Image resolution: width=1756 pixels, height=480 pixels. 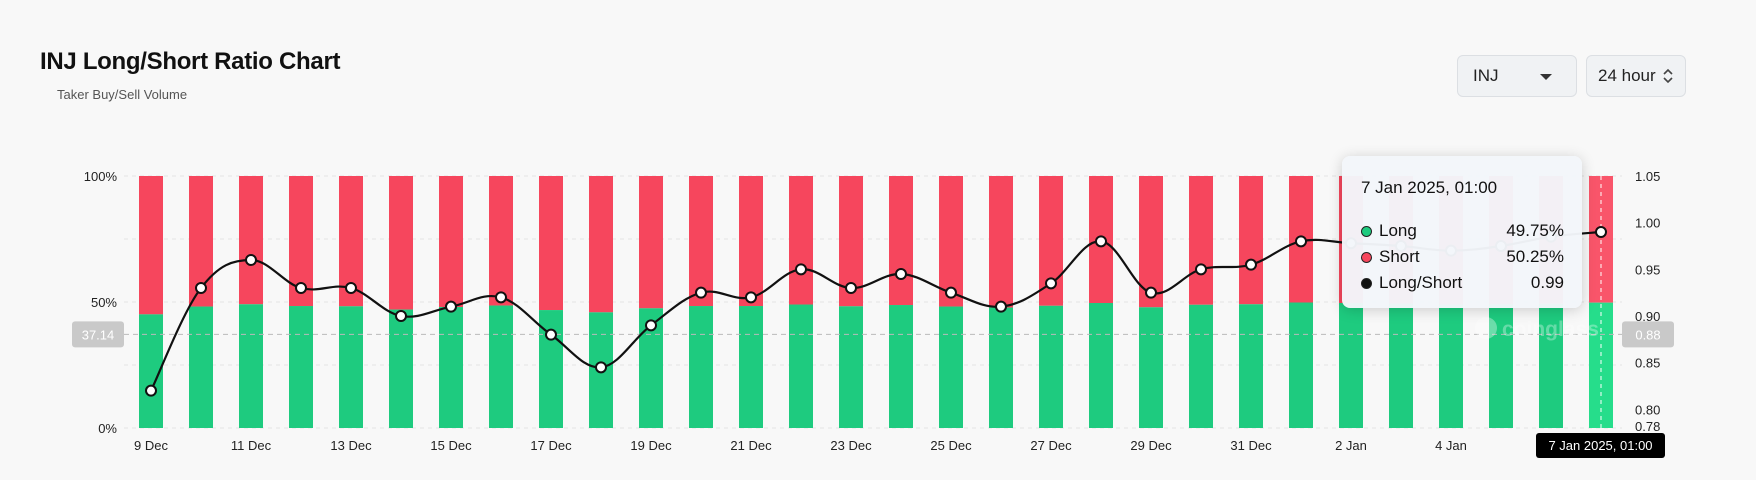 What do you see at coordinates (451, 445) in the screenshot?
I see `x-axis-tick-label: 15 Dec` at bounding box center [451, 445].